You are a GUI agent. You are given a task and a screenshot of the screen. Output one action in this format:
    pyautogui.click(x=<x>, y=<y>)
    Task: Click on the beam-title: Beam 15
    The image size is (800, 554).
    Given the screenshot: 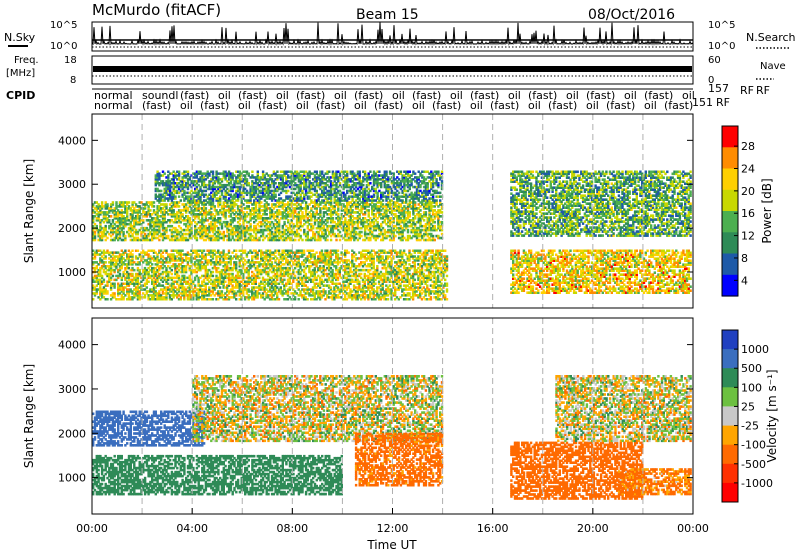 What is the action you would take?
    pyautogui.click(x=387, y=15)
    